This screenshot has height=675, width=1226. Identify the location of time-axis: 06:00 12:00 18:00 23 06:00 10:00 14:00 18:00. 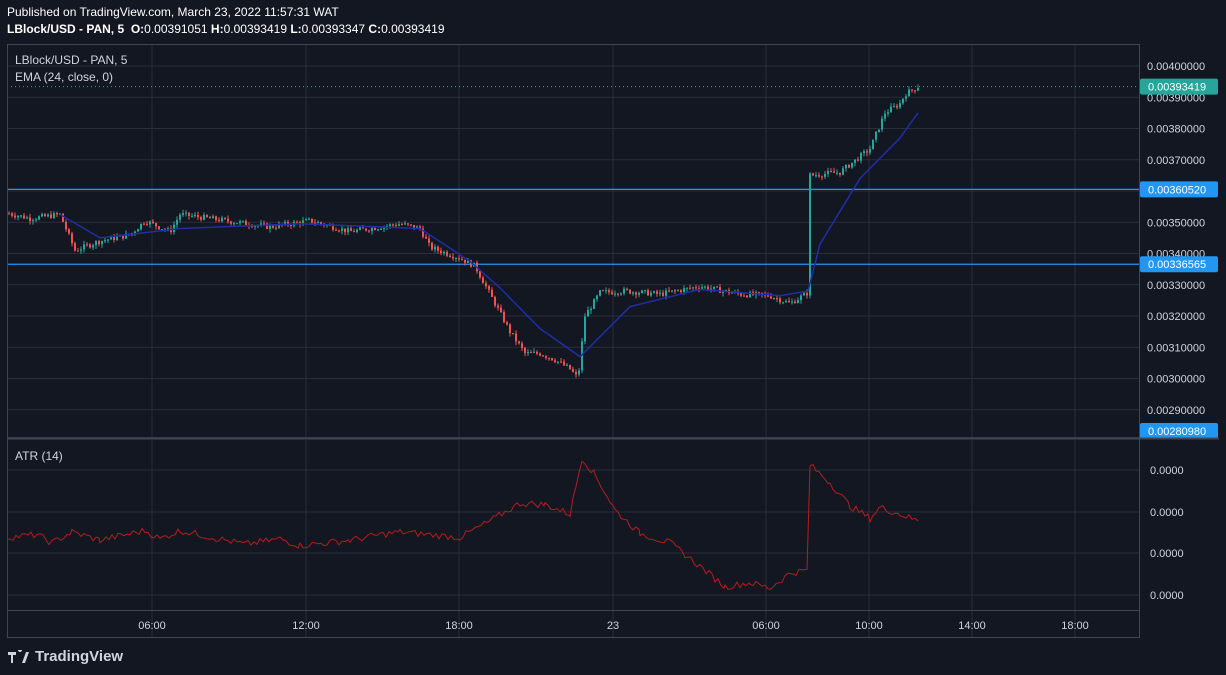
(613, 626).